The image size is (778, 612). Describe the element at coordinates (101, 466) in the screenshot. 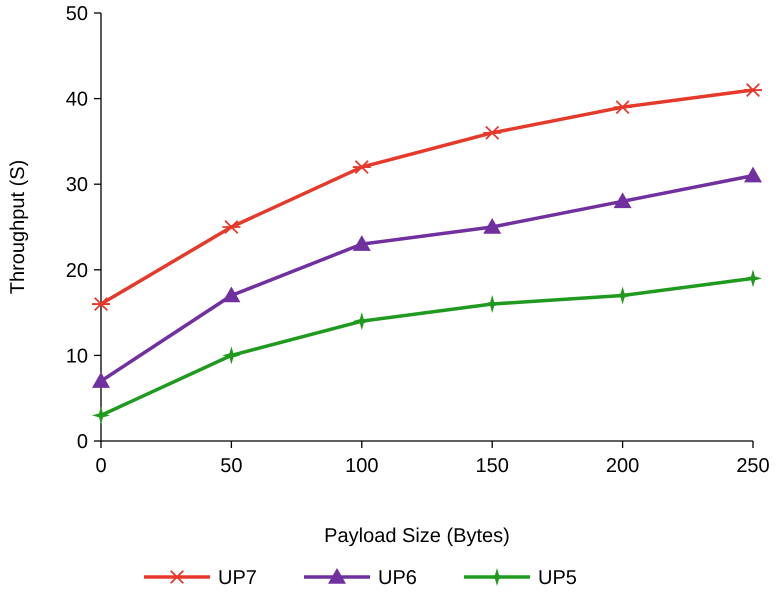

I see `x-tick-label: 0` at that location.